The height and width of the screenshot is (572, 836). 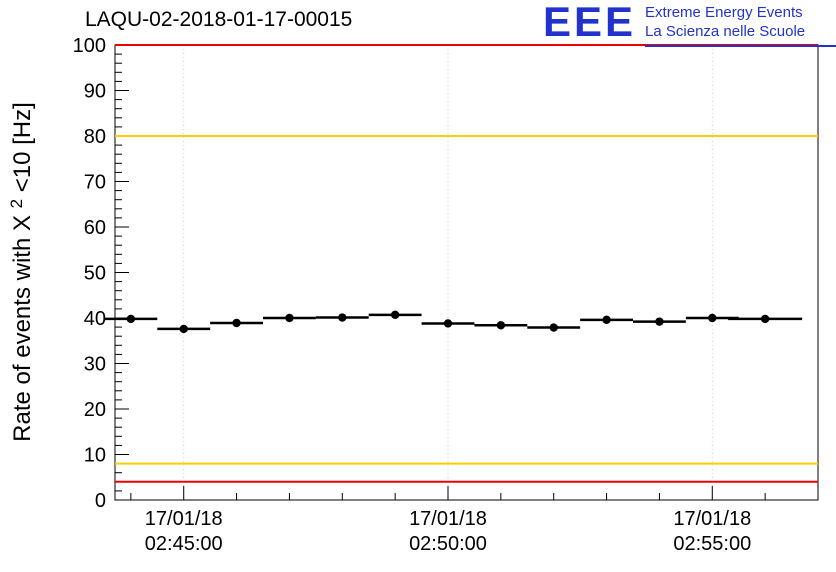 I want to click on y-axis-title-suffix: <10 [Hz], so click(x=22, y=147).